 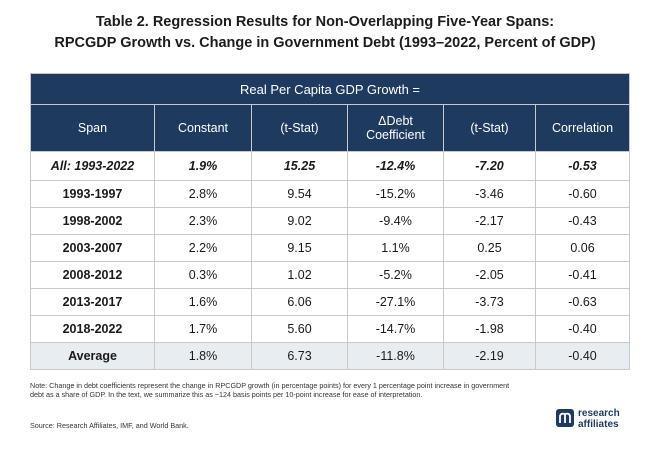 I want to click on cell-constant: 2.8%, so click(x=203, y=194).